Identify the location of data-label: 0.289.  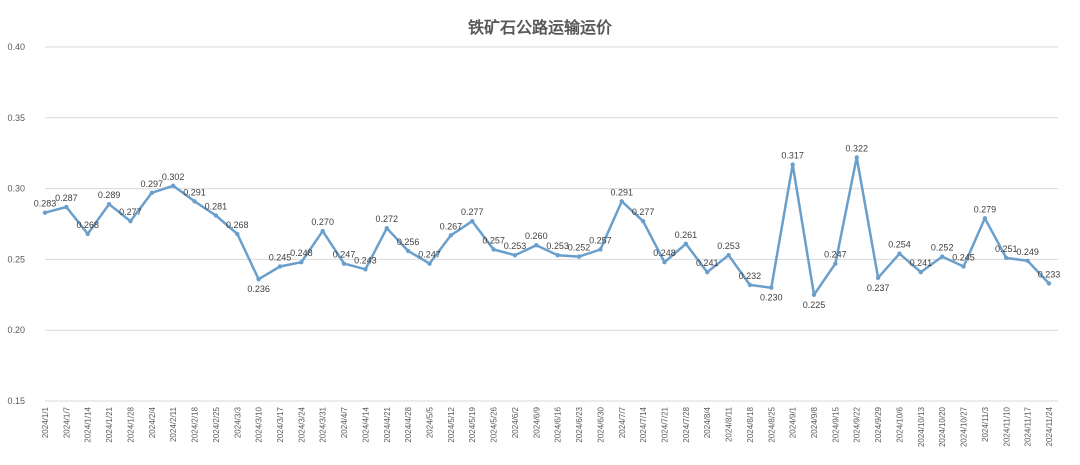
(109, 195).